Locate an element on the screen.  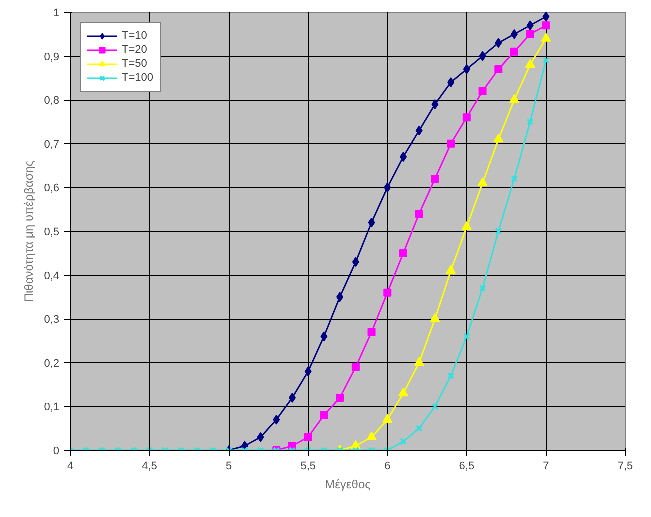
legend-label: T=50 is located at coordinates (135, 64).